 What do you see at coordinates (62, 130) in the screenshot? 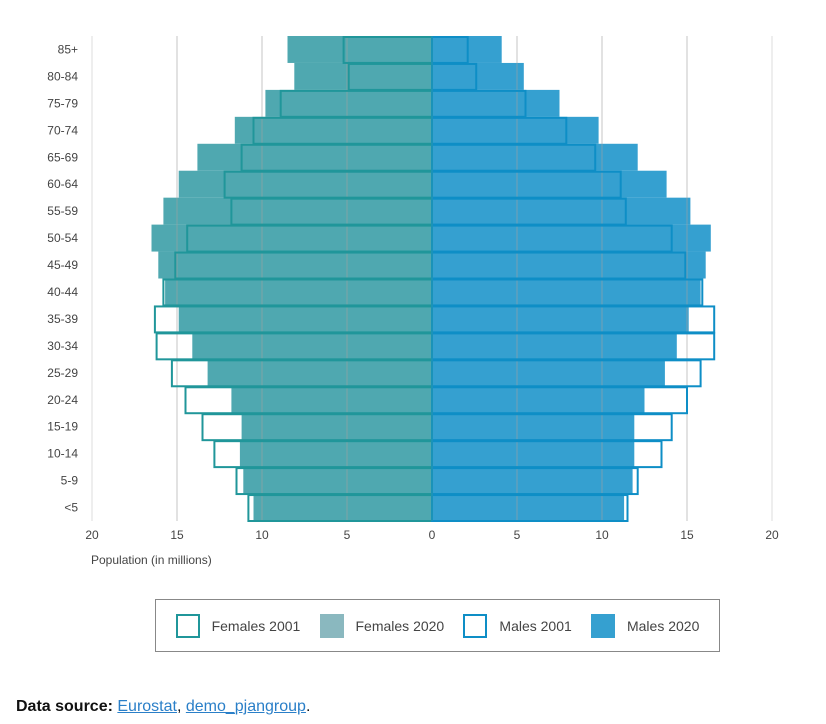
I see `y-tick-label: 70-74` at bounding box center [62, 130].